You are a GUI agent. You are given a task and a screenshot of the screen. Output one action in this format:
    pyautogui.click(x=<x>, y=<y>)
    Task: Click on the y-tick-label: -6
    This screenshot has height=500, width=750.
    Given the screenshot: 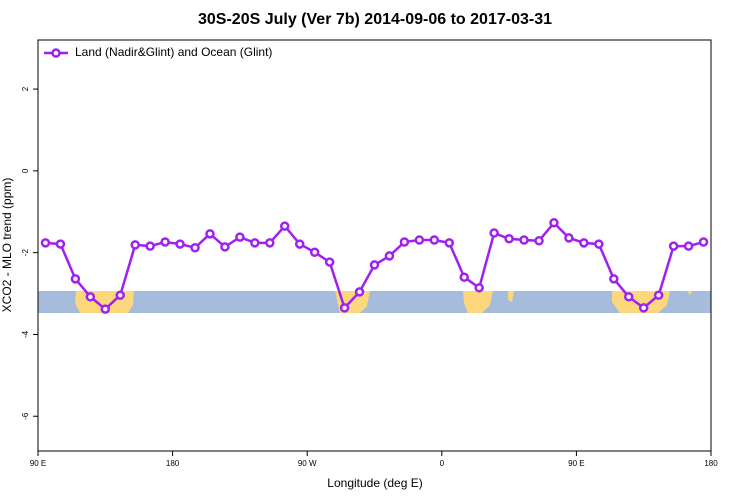 What is the action you would take?
    pyautogui.click(x=25, y=416)
    